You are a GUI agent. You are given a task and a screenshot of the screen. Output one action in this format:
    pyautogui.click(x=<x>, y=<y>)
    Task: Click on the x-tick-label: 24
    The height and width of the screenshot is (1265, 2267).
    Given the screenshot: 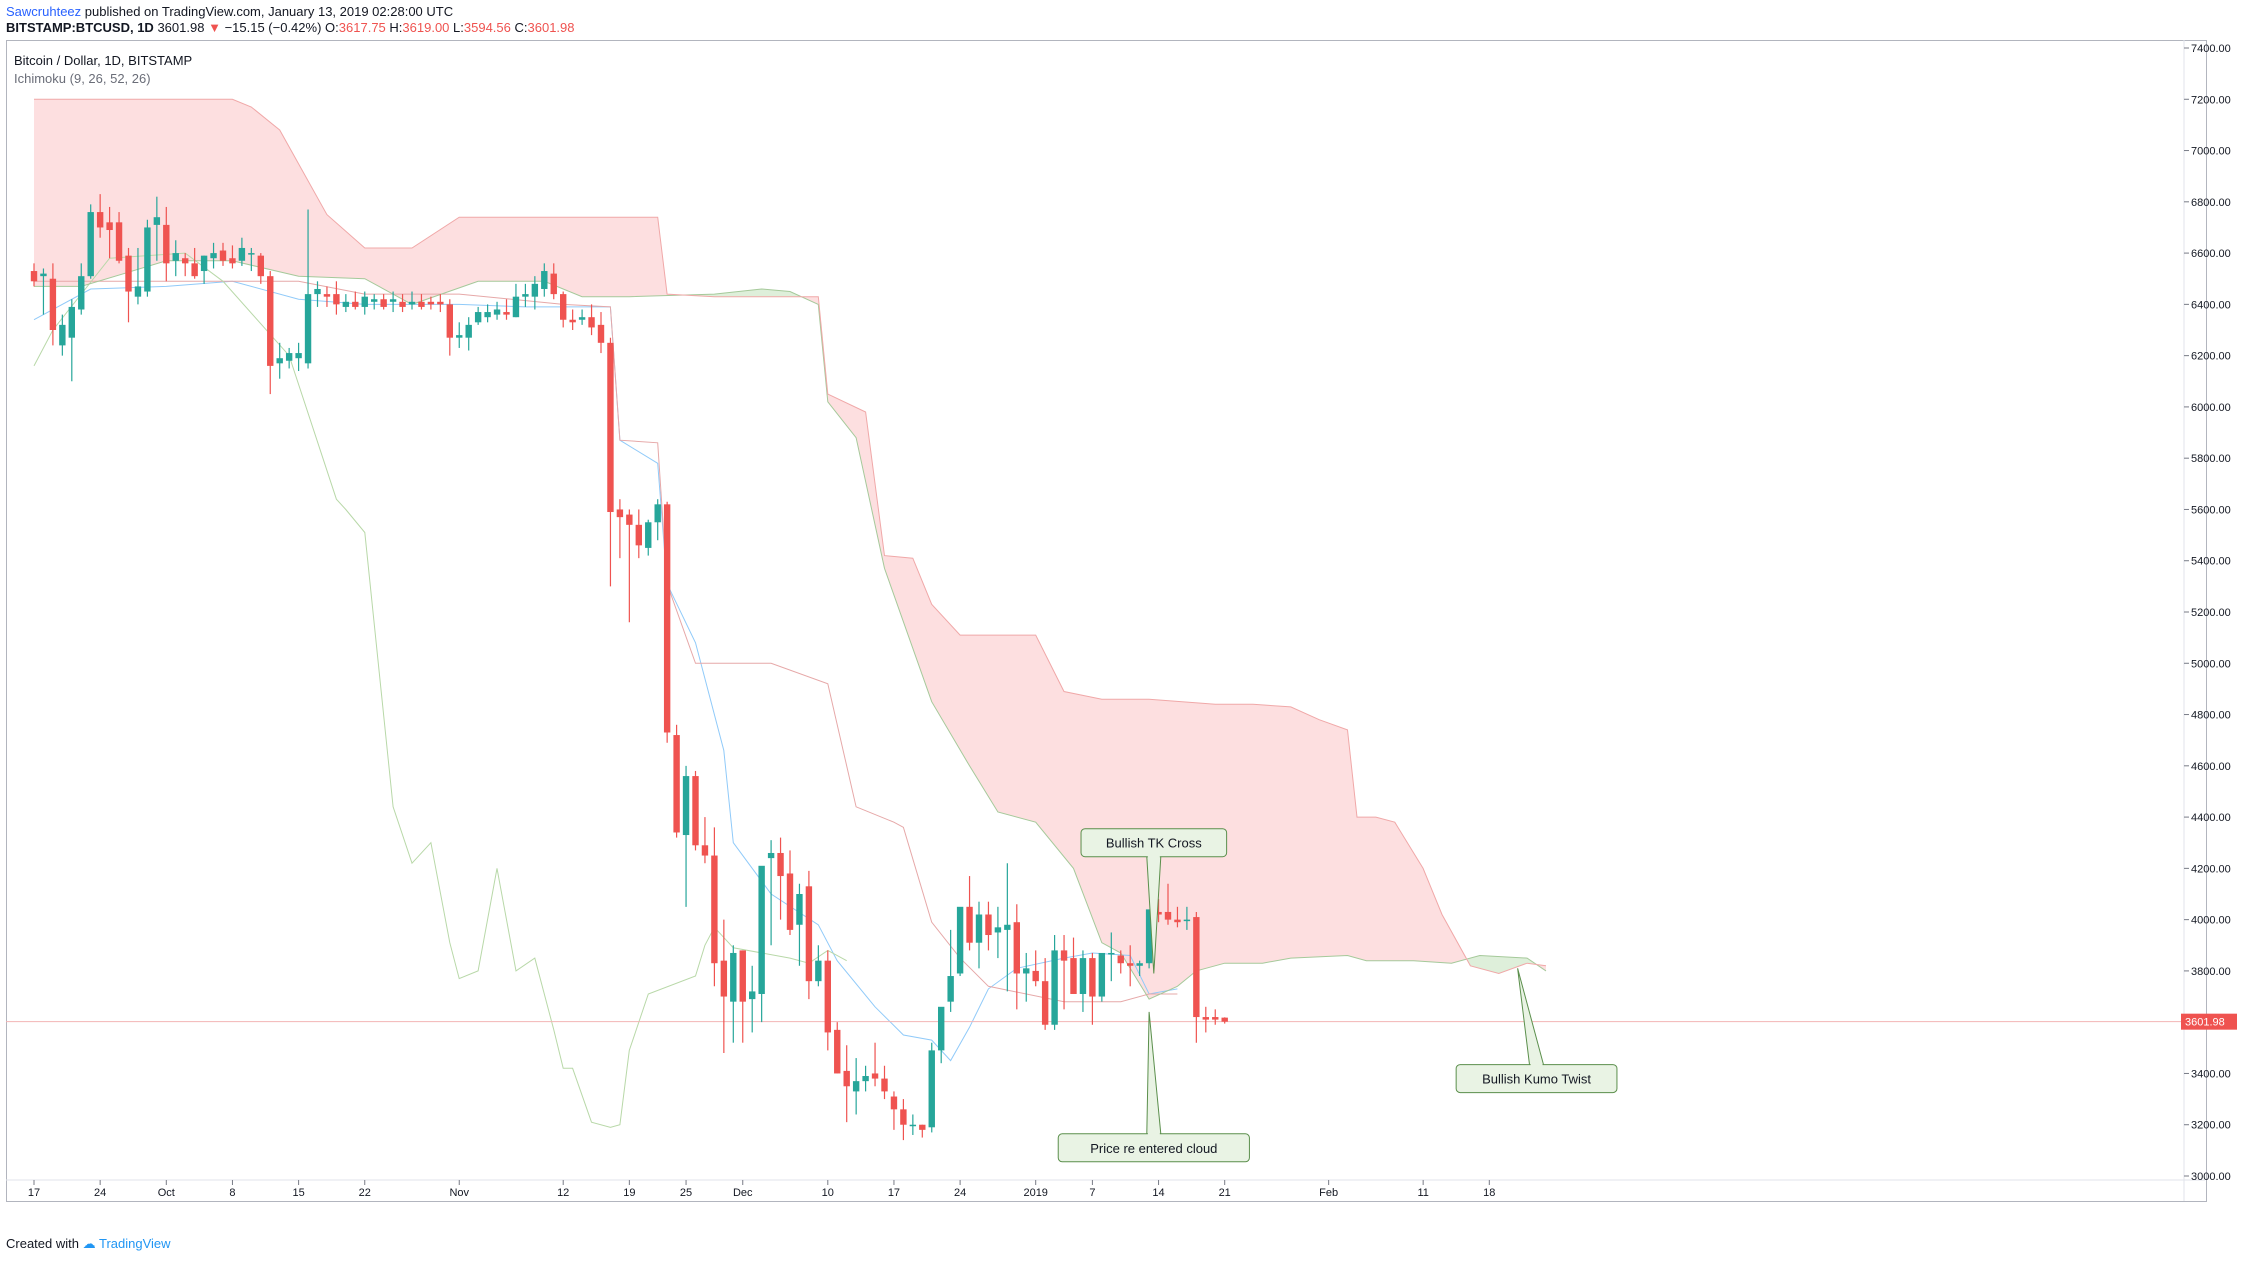 What is the action you would take?
    pyautogui.click(x=960, y=1193)
    